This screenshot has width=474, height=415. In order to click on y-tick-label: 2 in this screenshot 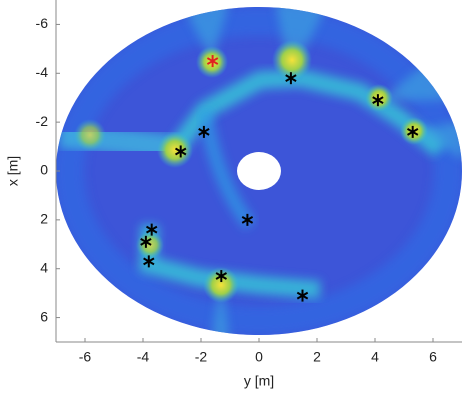, I will do `click(44, 219)`.